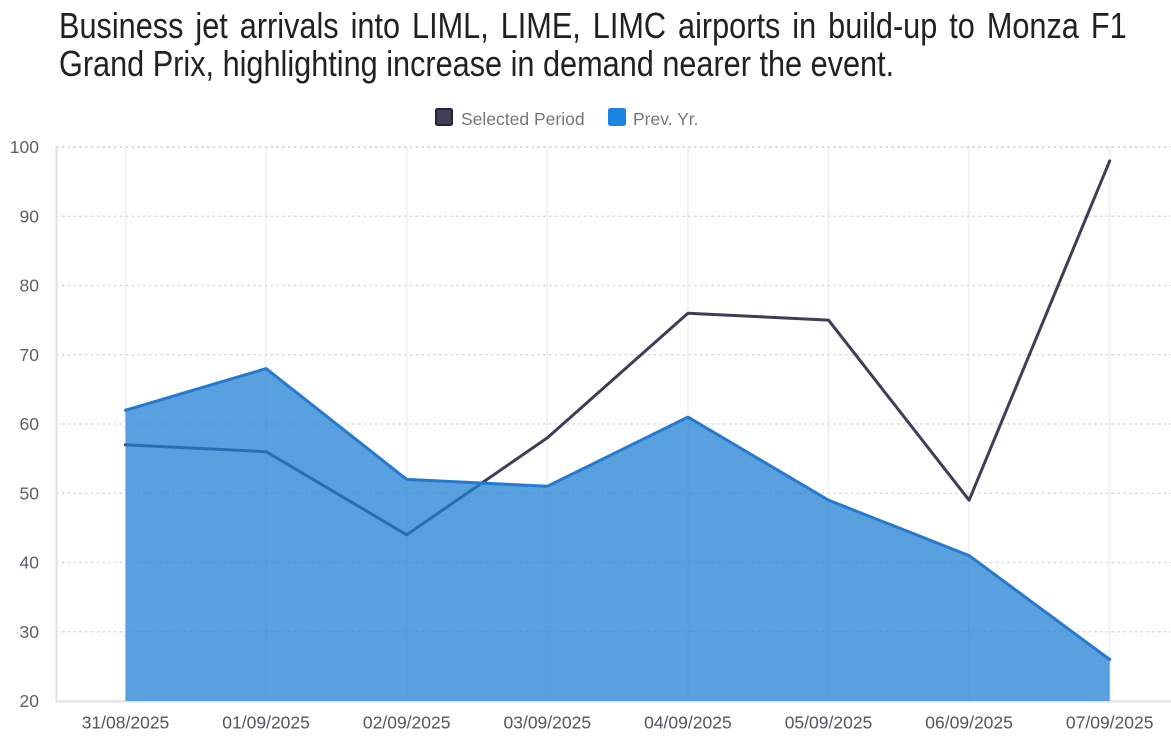  I want to click on svg-text: 01/09/2025, so click(266, 723).